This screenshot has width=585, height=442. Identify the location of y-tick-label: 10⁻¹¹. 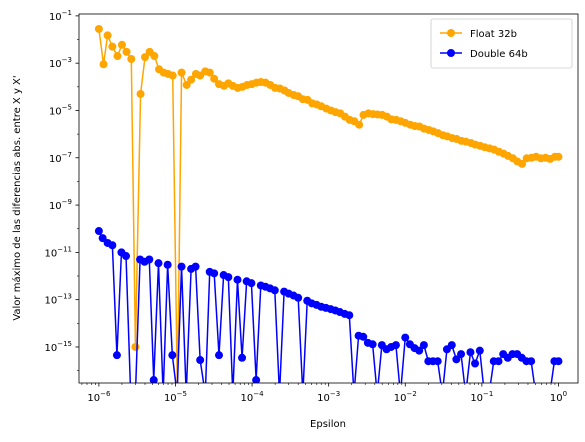
(58, 252).